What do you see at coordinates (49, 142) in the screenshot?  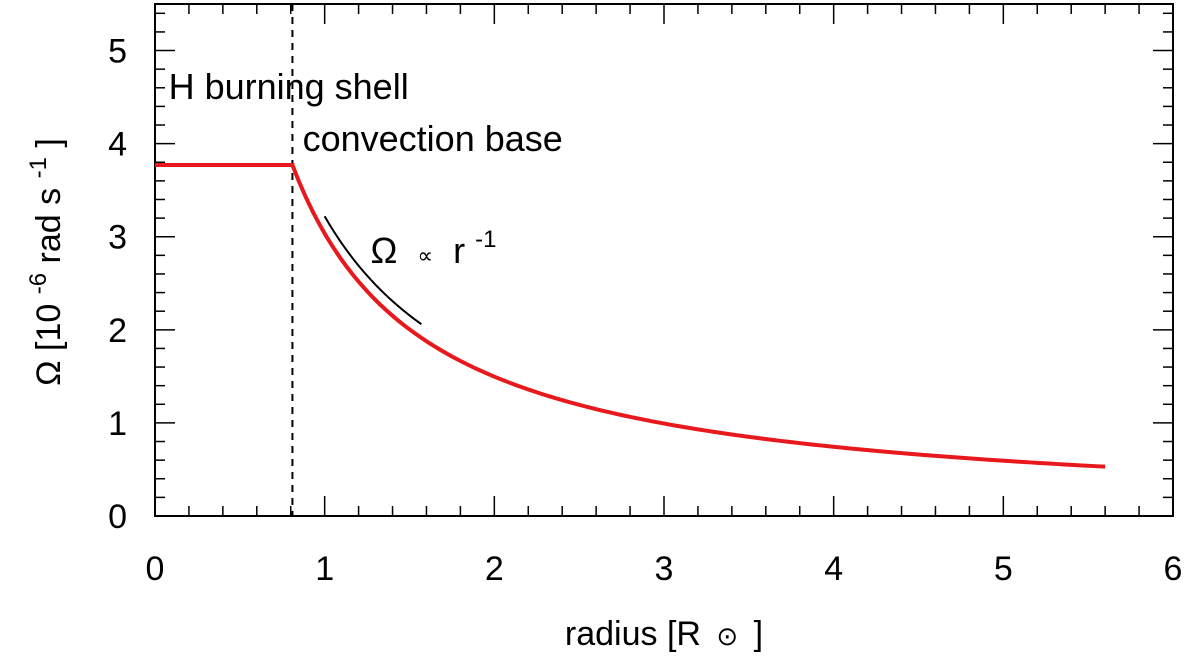 I see `y-axis-title-close: ]` at bounding box center [49, 142].